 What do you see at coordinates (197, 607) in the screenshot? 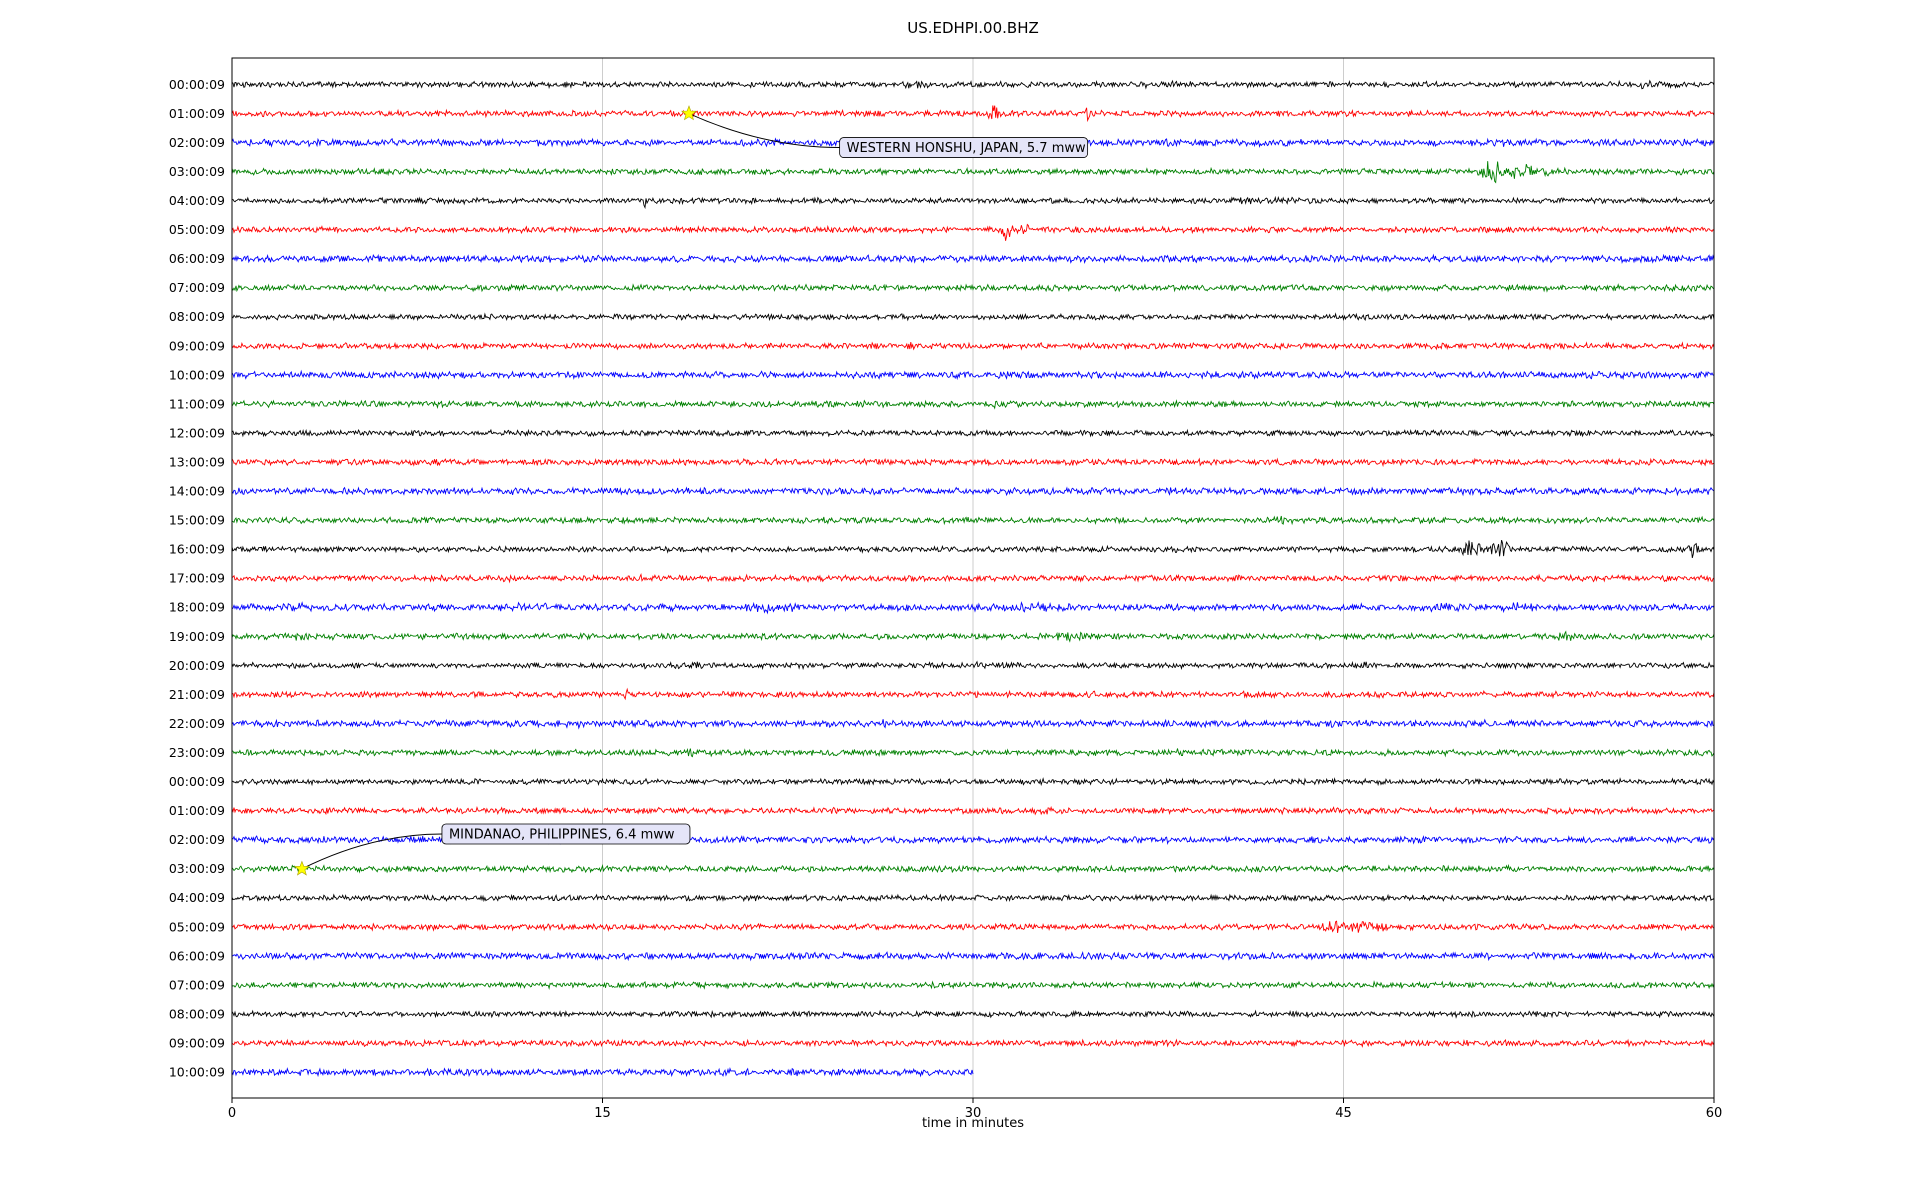
I see `row-time-label-18: 18:00:09` at bounding box center [197, 607].